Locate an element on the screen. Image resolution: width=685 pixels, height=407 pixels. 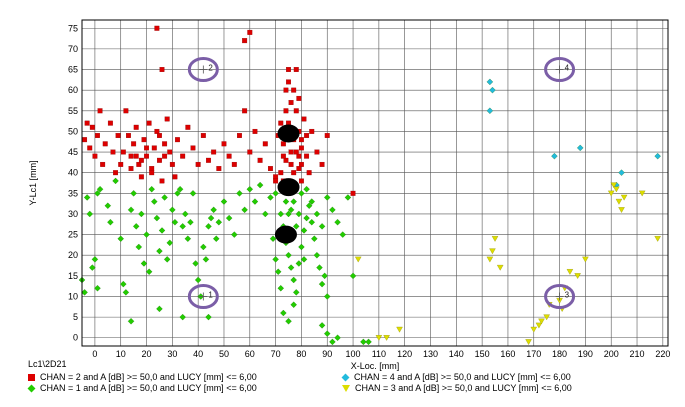
y-tick-label: 40 is located at coordinates (73, 173).